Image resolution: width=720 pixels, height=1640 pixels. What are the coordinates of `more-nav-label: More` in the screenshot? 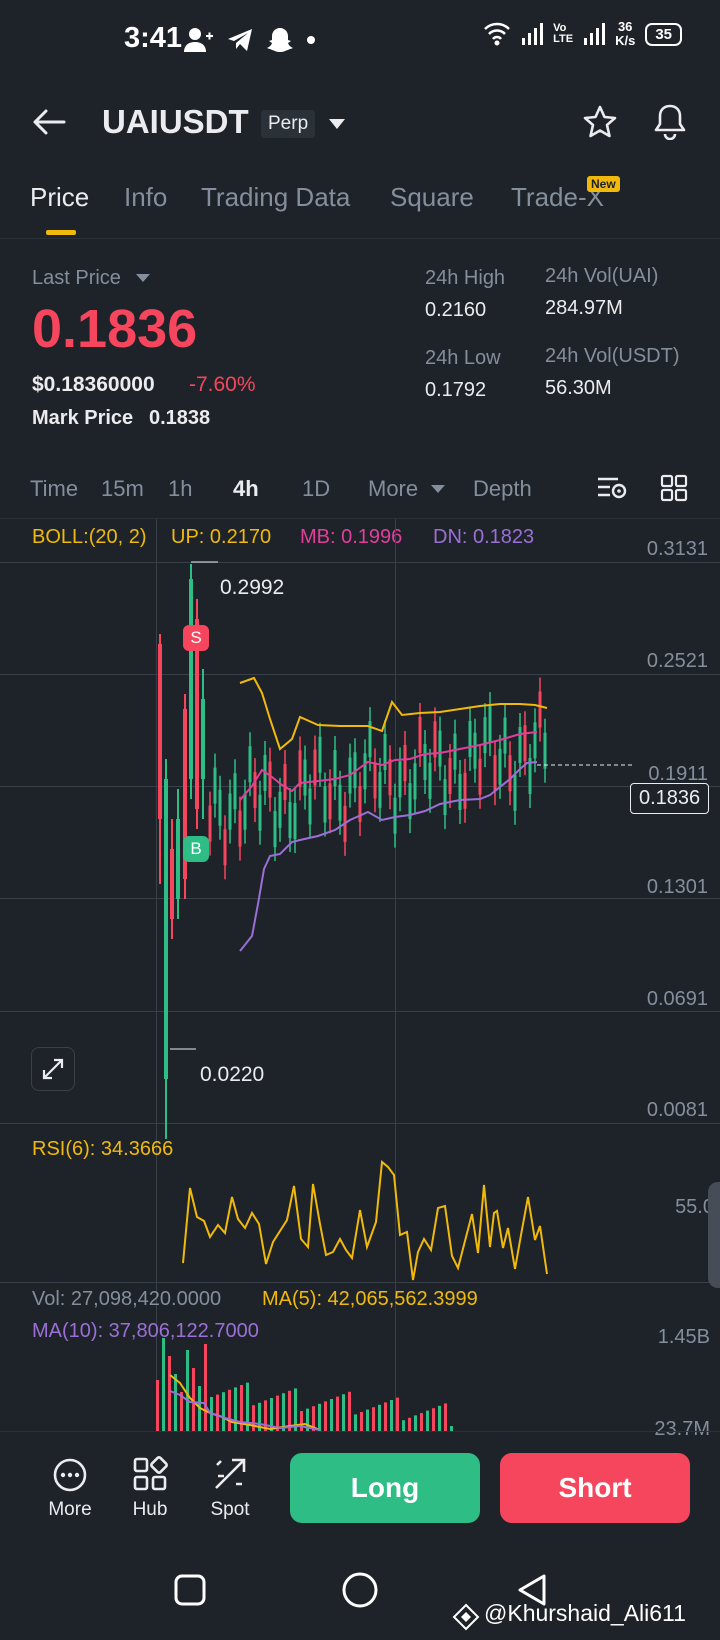 It's located at (70, 1509).